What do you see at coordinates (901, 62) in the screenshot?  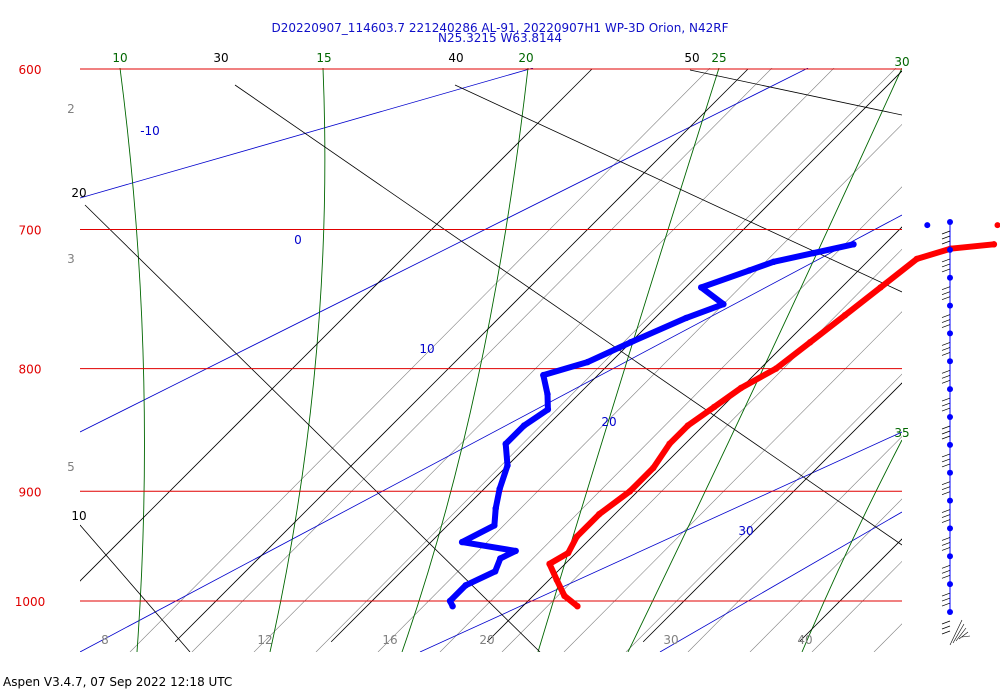 I see `moist-adiabat-label: 30` at bounding box center [901, 62].